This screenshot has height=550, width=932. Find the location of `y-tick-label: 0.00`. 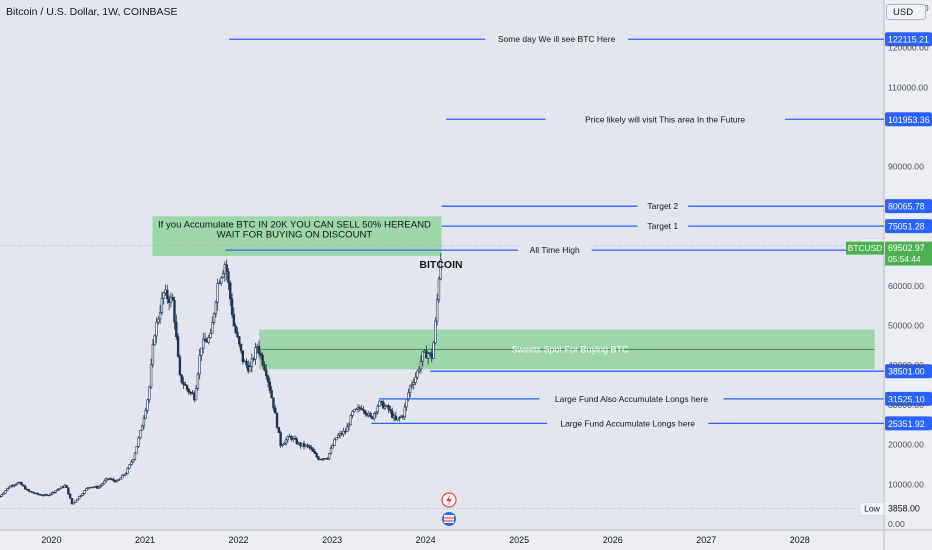

y-tick-label: 0.00 is located at coordinates (896, 524).